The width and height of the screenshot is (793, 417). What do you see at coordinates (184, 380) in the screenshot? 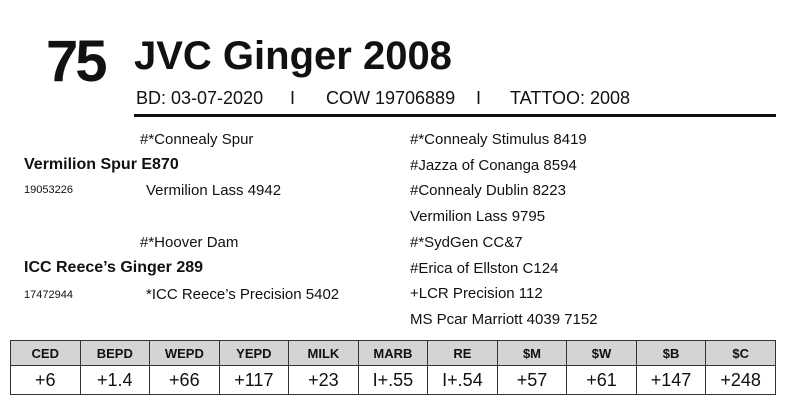
I see `epd-value: +66` at bounding box center [184, 380].